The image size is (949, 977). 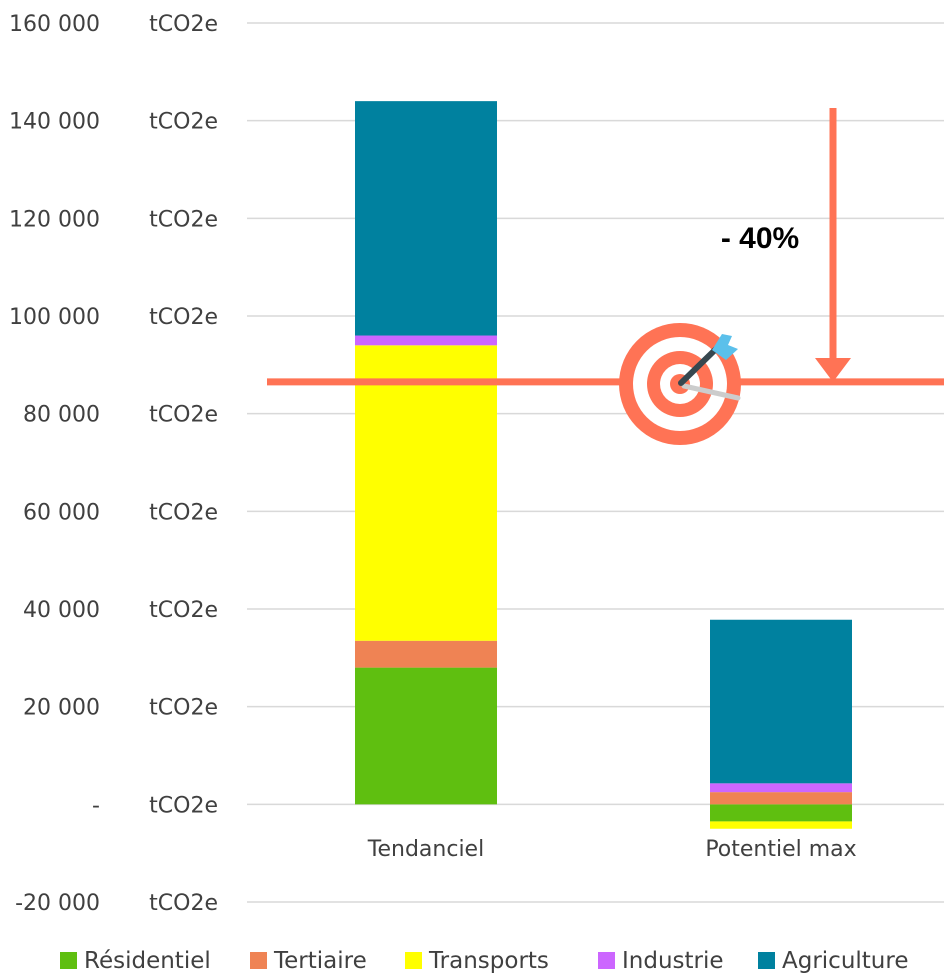 I want to click on y-tick-value: -, so click(x=96, y=805).